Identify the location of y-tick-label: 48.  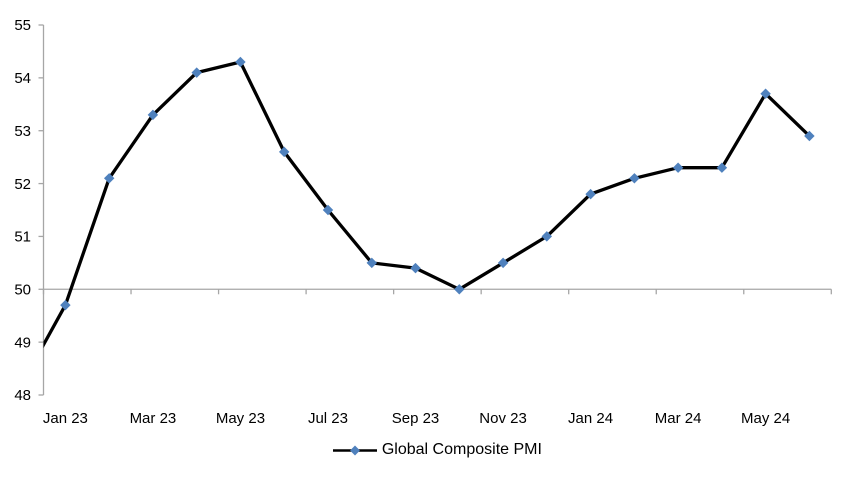
(22, 395).